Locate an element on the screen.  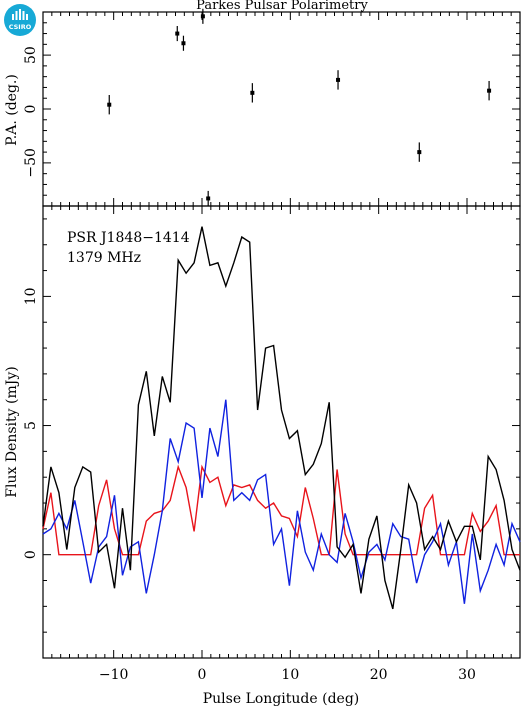
csiro-logo-text: CSIRO is located at coordinates (20, 27).